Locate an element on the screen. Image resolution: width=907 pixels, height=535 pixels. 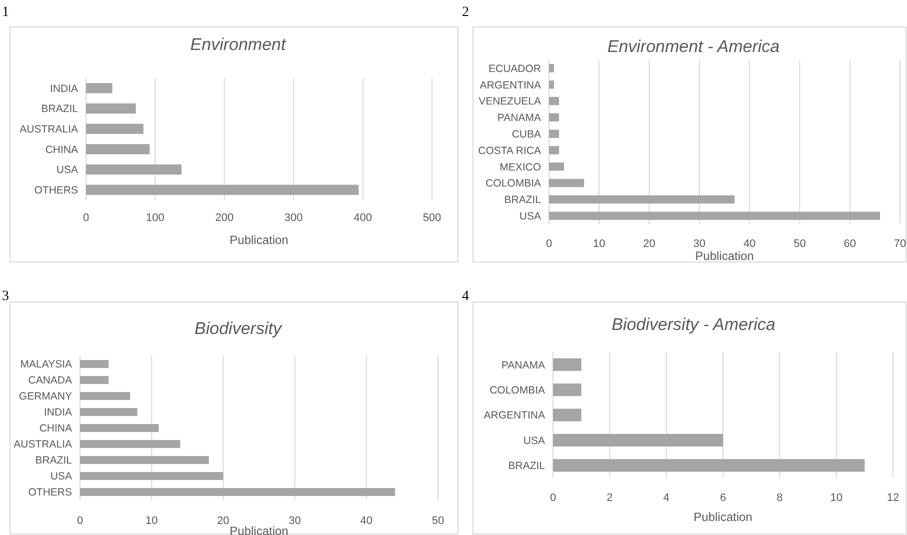
x-tick-label: 200 is located at coordinates (224, 218).